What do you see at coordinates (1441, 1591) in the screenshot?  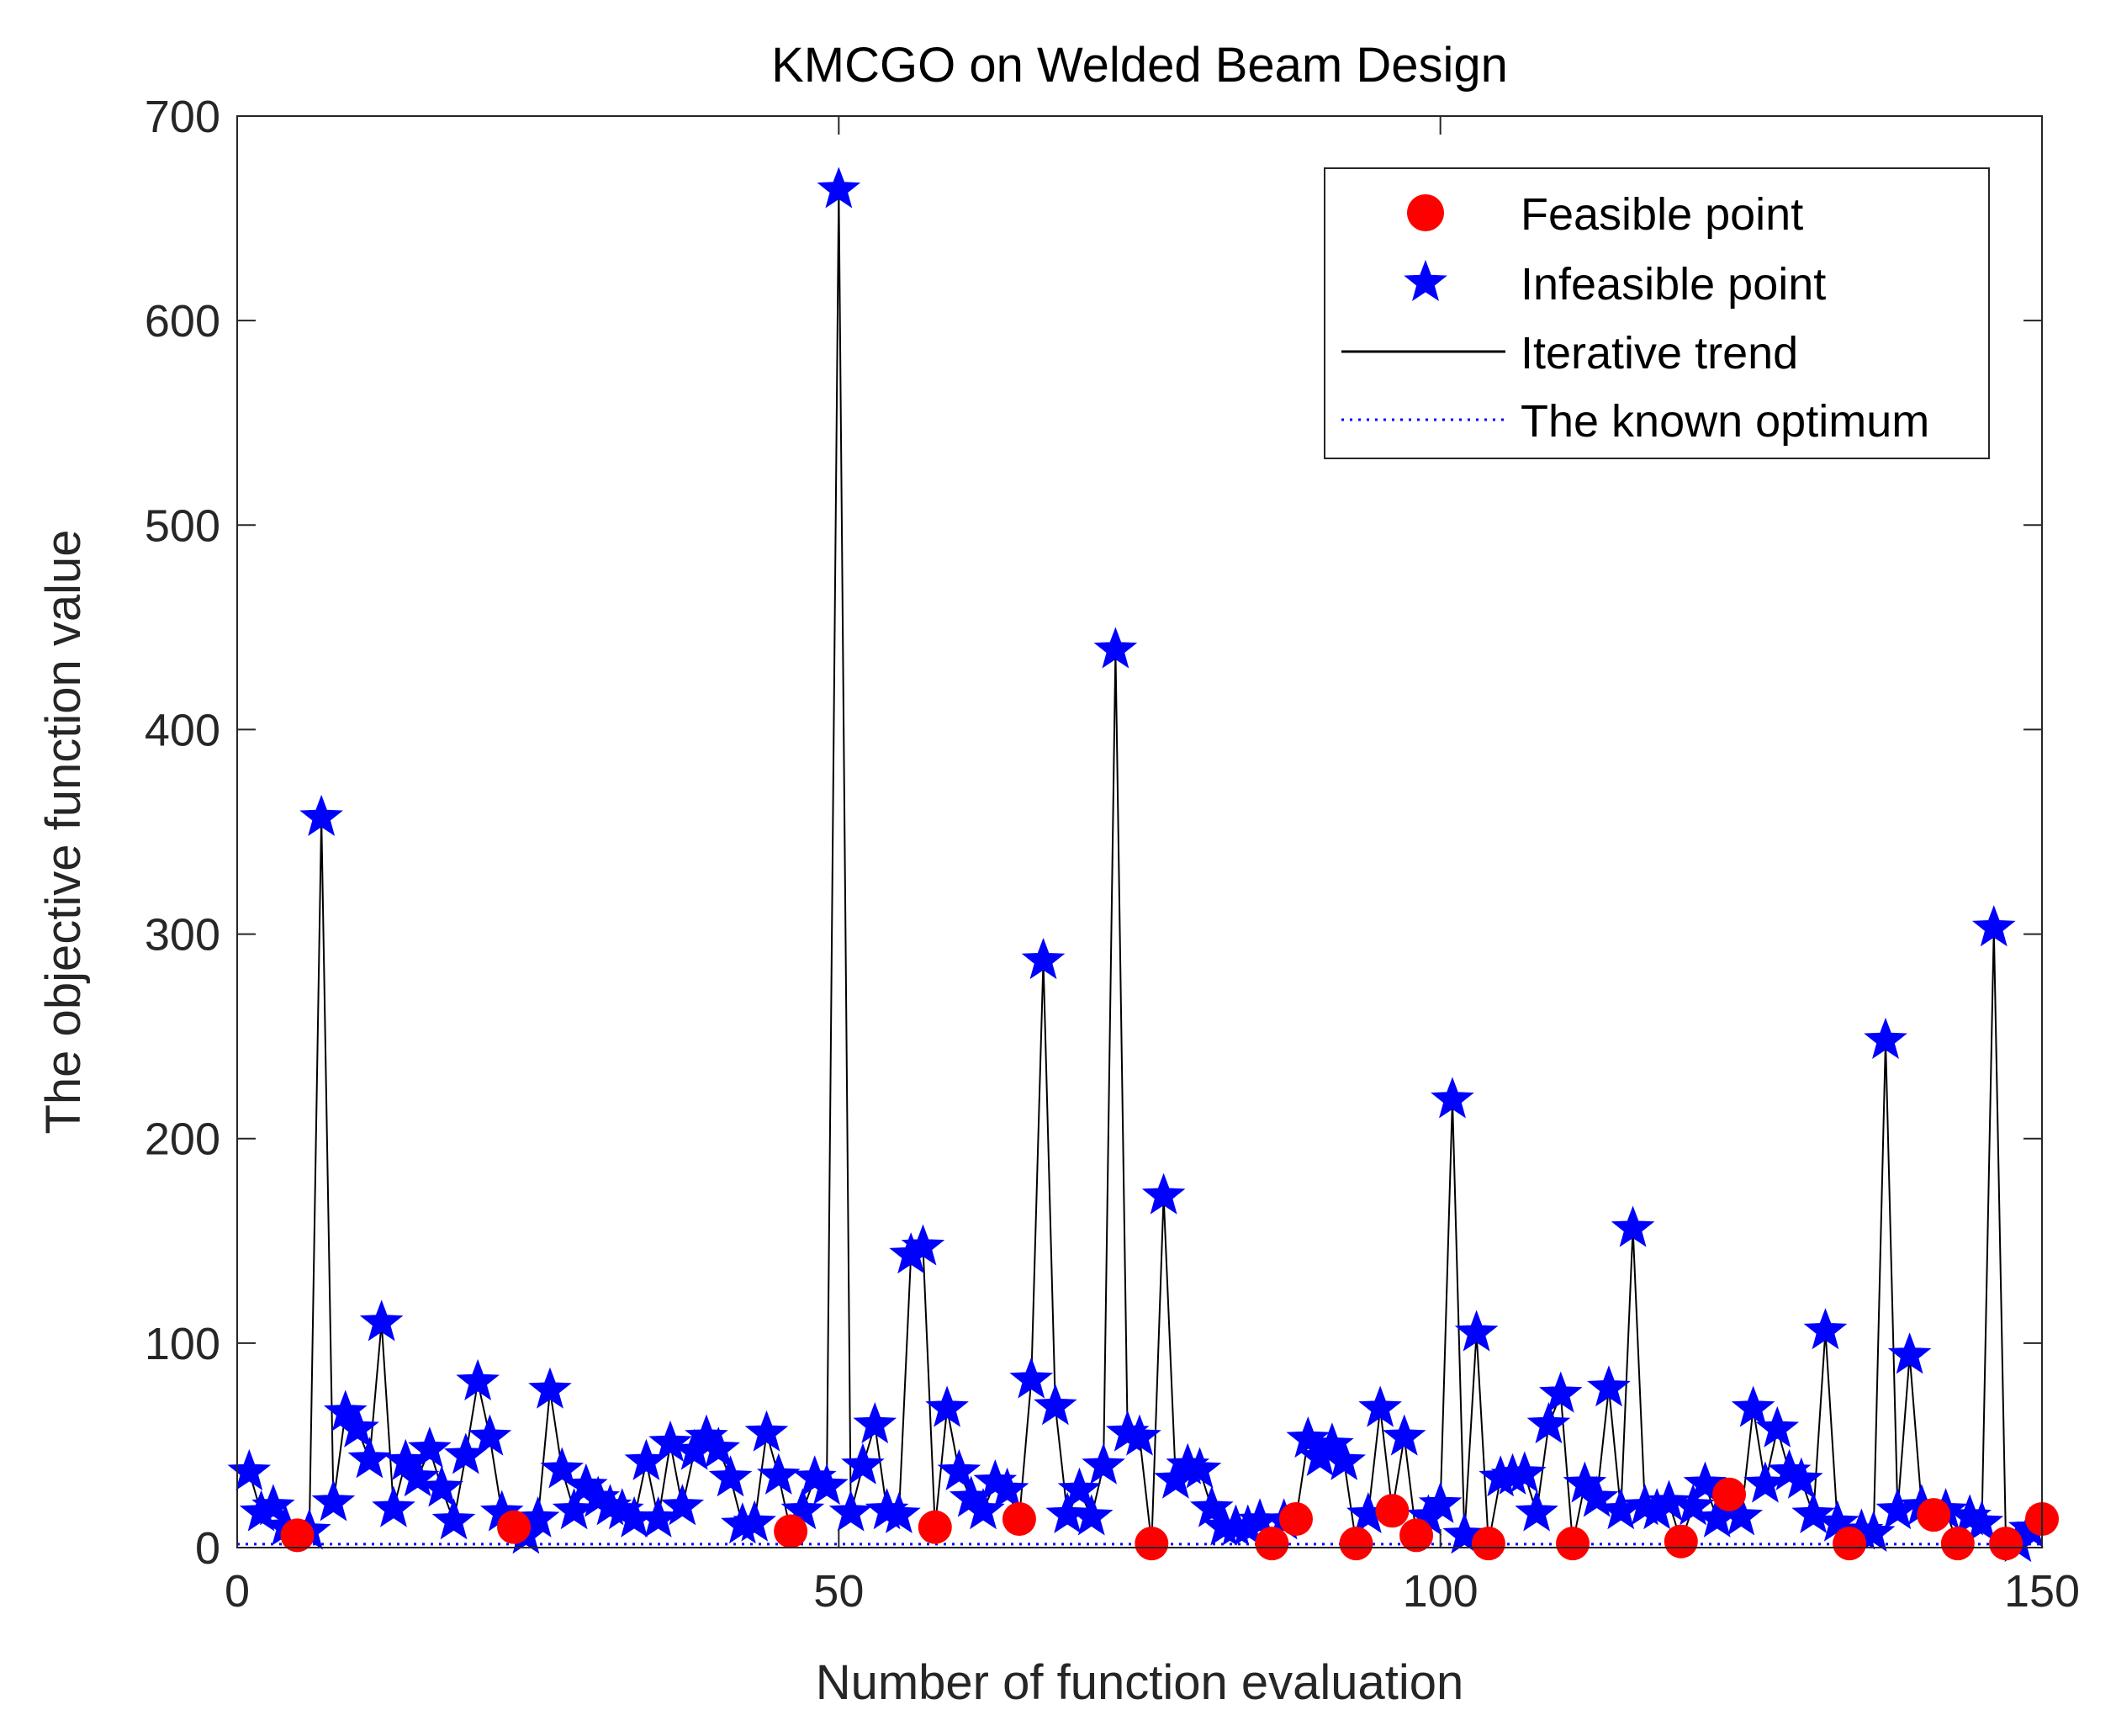 I see `x-tick-label: 100` at bounding box center [1441, 1591].